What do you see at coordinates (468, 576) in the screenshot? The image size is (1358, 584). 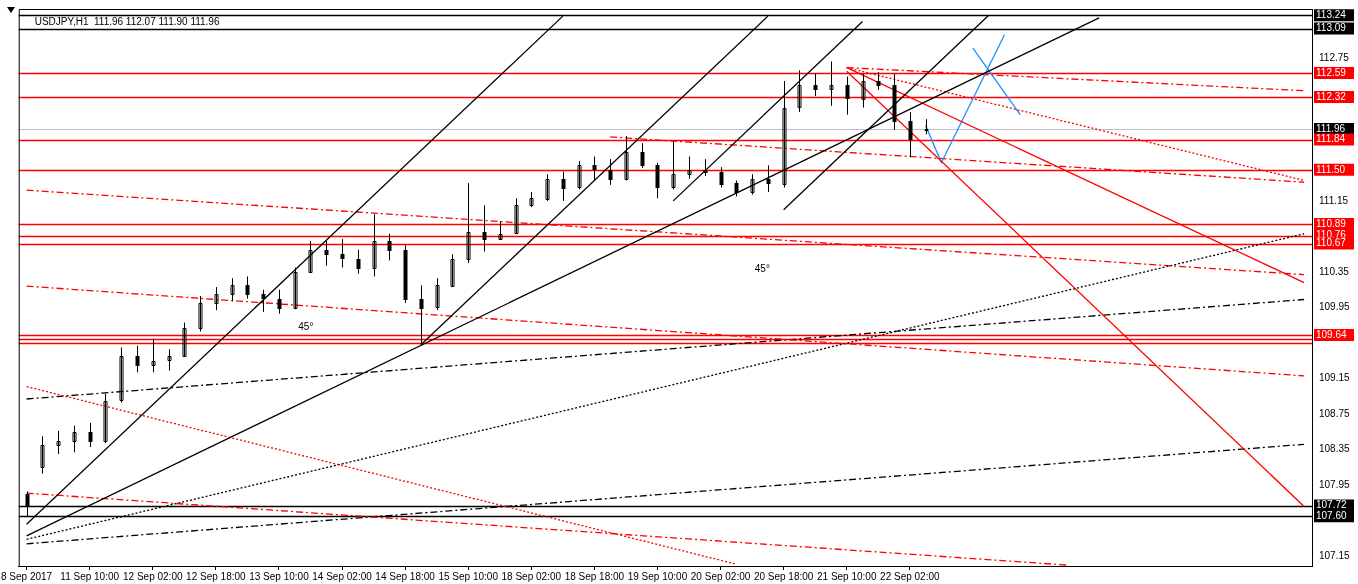 I see `x-tick-label: 15 Sep 10:00` at bounding box center [468, 576].